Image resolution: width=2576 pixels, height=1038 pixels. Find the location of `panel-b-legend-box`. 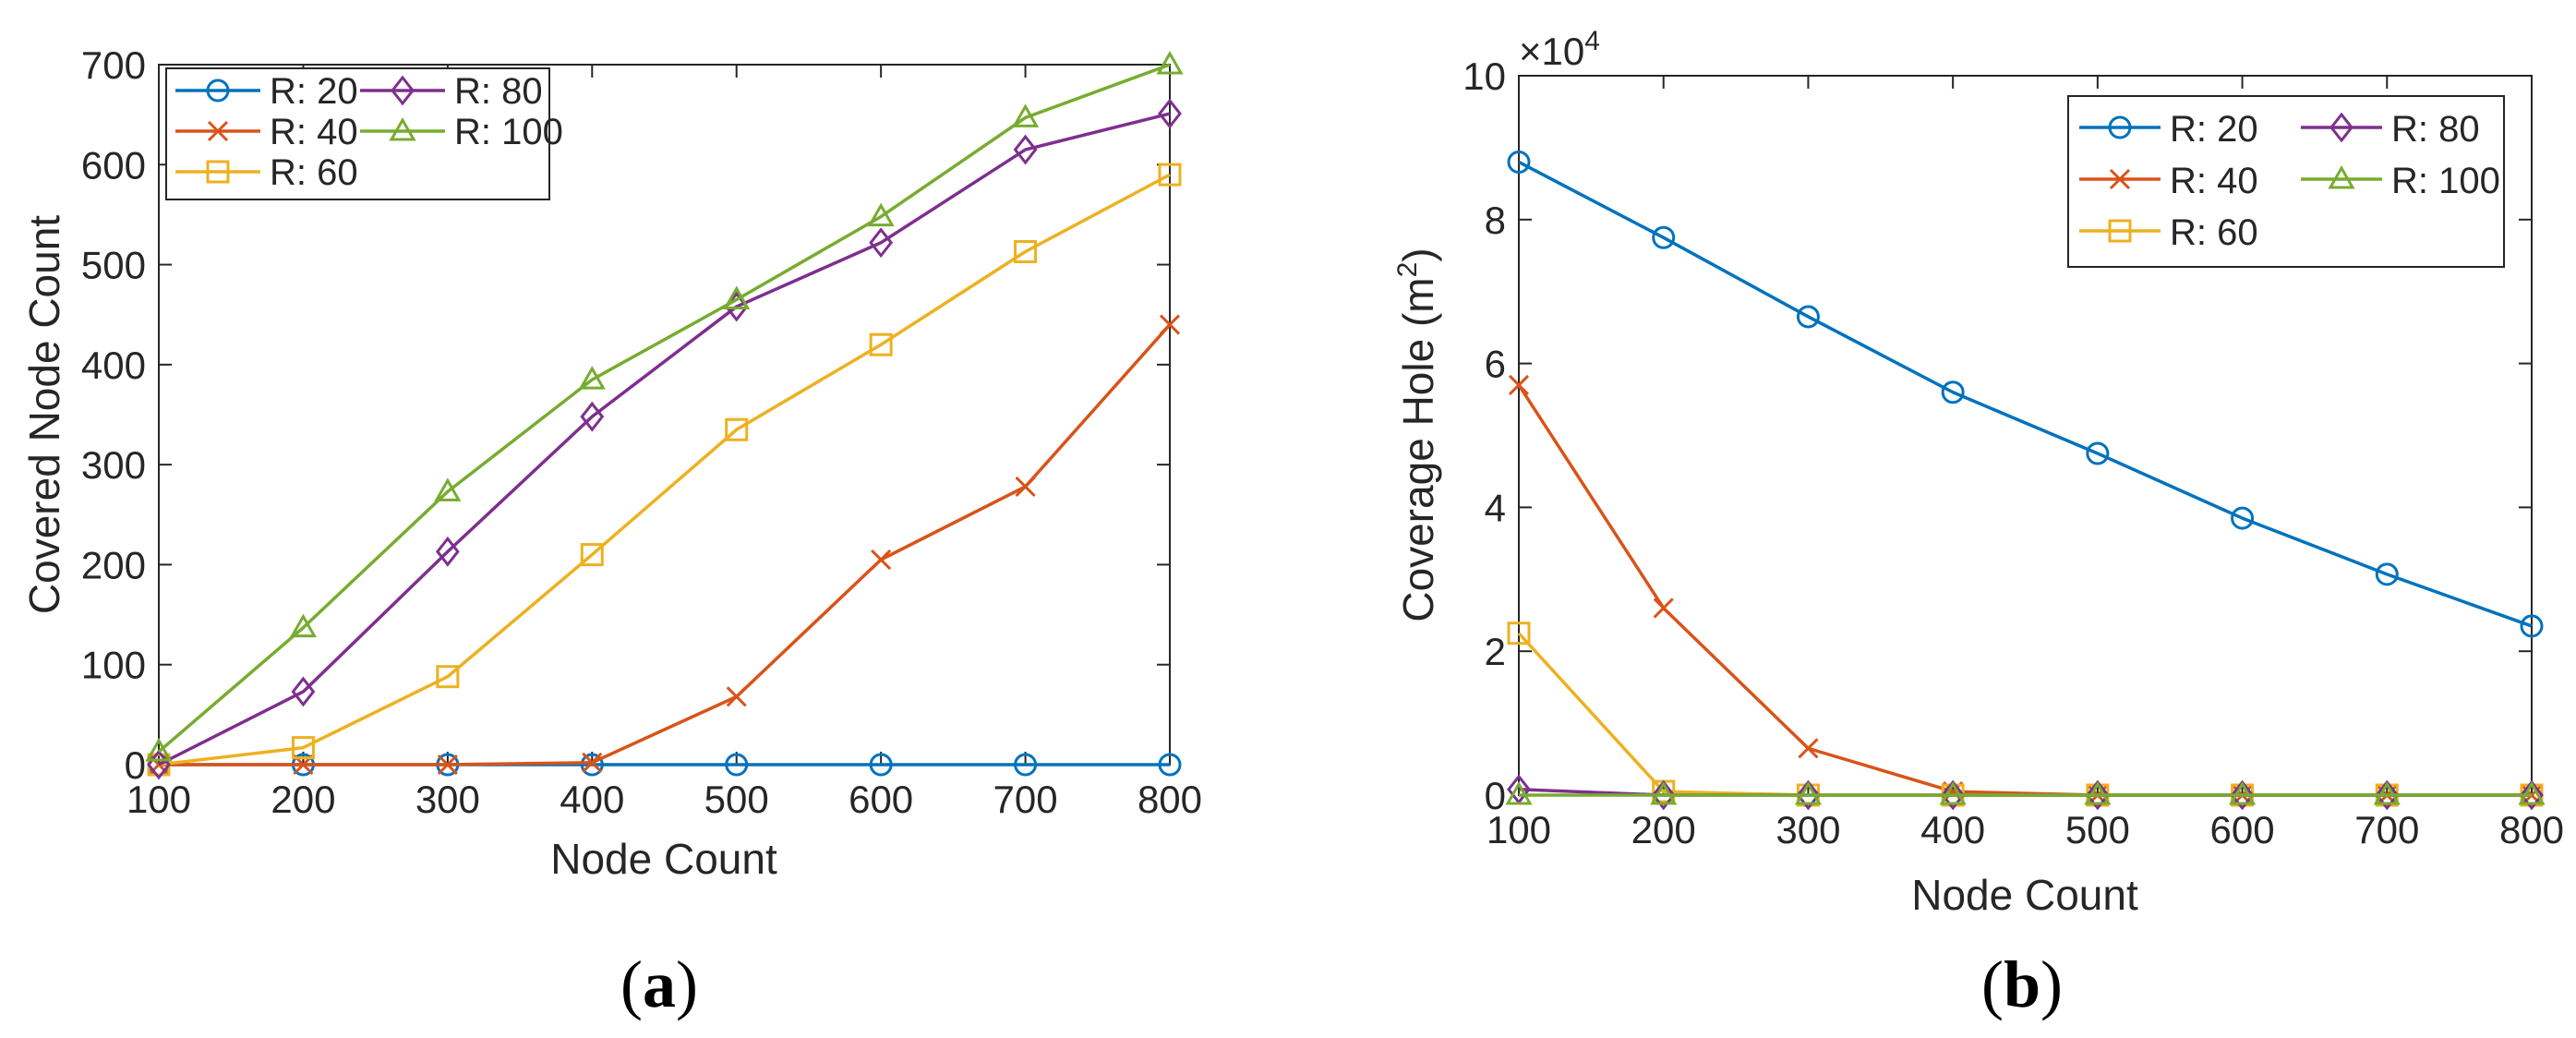

panel-b-legend-box is located at coordinates (2286, 182).